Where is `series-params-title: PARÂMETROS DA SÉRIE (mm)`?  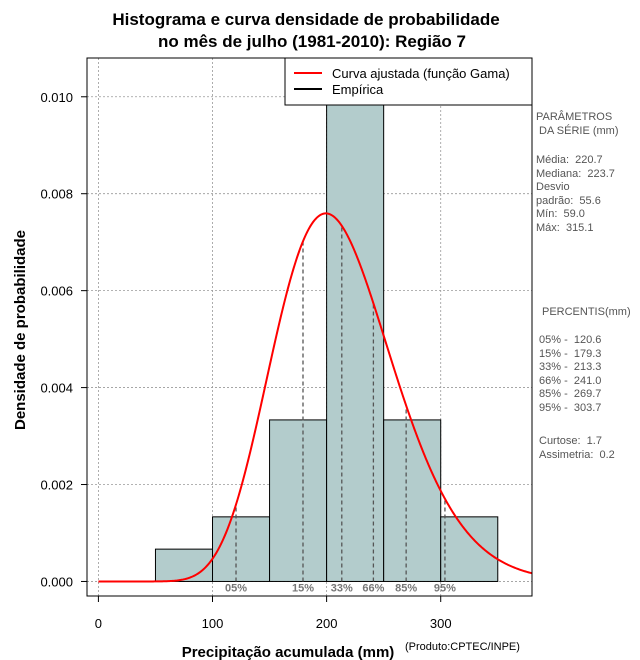 series-params-title: PARÂMETROS DA SÉRIE (mm) is located at coordinates (577, 124).